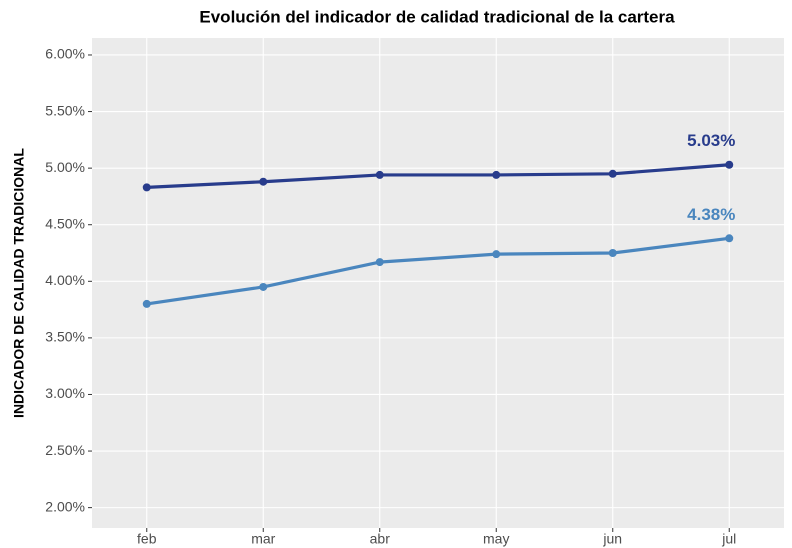 This screenshot has width=792, height=548. I want to click on y-tick-label: 4.50%, so click(65, 223).